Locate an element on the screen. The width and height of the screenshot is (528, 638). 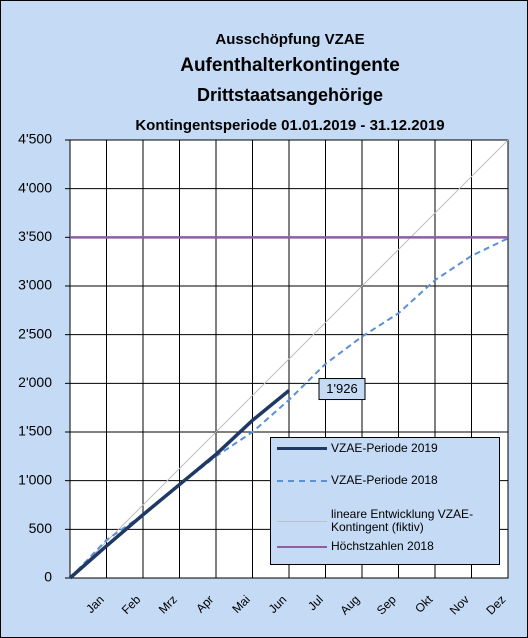
legend-item: VZAE-Periode 2018 is located at coordinates (385, 480).